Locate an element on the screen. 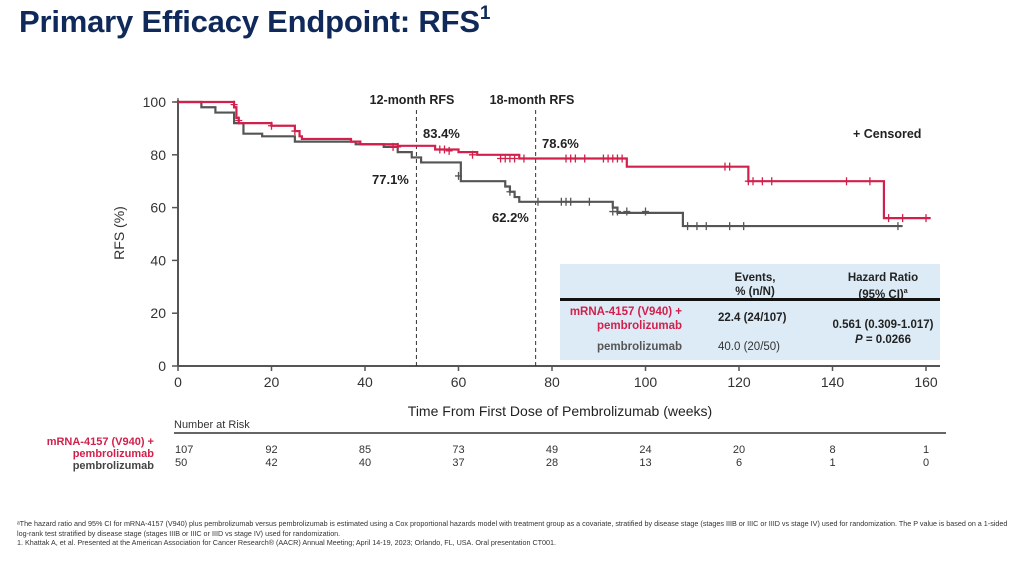  risk-value-mono: 1 is located at coordinates (832, 463).